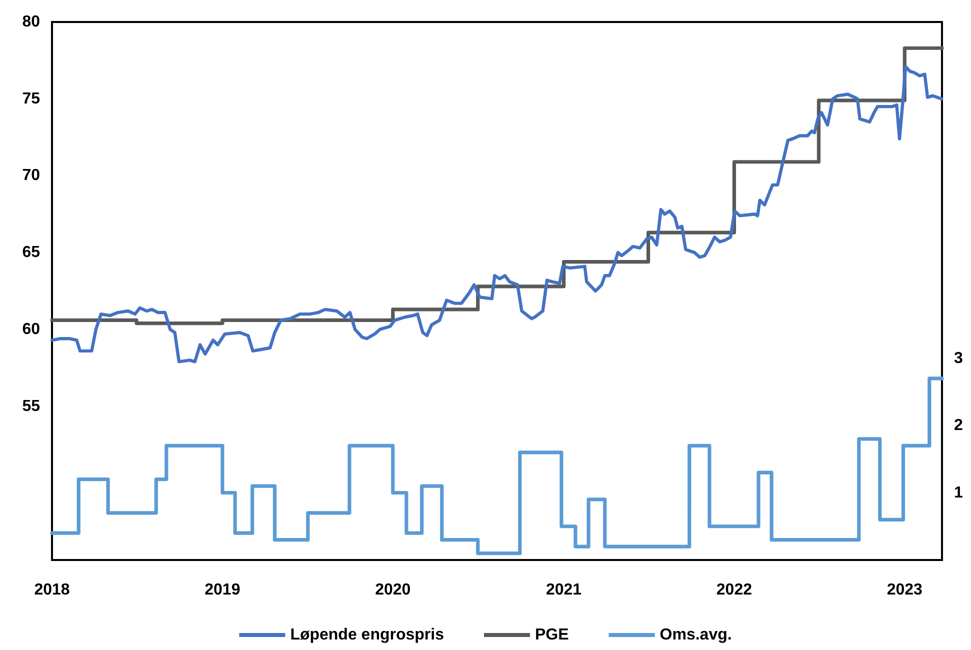 Image resolution: width=971 pixels, height=650 pixels. I want to click on y-tick-label: 65, so click(31, 253).